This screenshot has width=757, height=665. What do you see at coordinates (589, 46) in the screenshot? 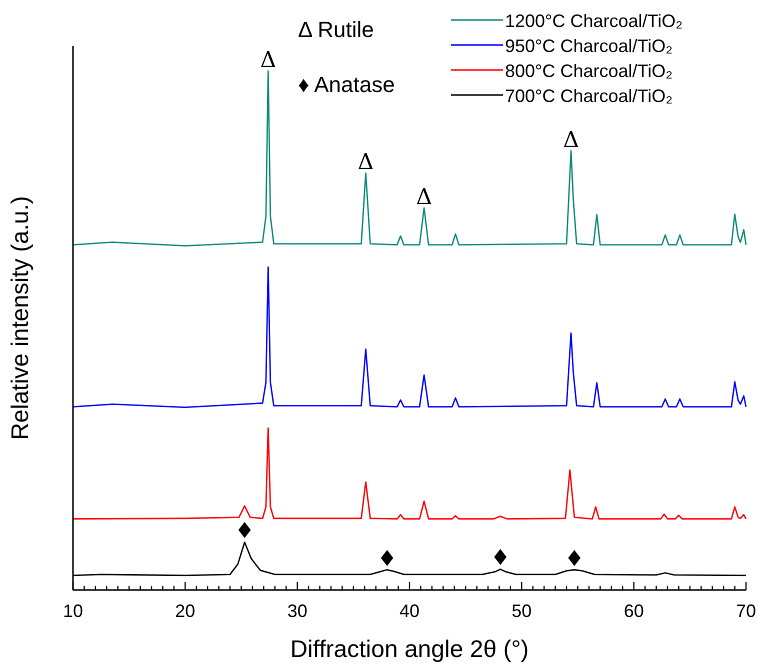
I see `legend-label: 950°C Charcoal/TiO₂` at bounding box center [589, 46].